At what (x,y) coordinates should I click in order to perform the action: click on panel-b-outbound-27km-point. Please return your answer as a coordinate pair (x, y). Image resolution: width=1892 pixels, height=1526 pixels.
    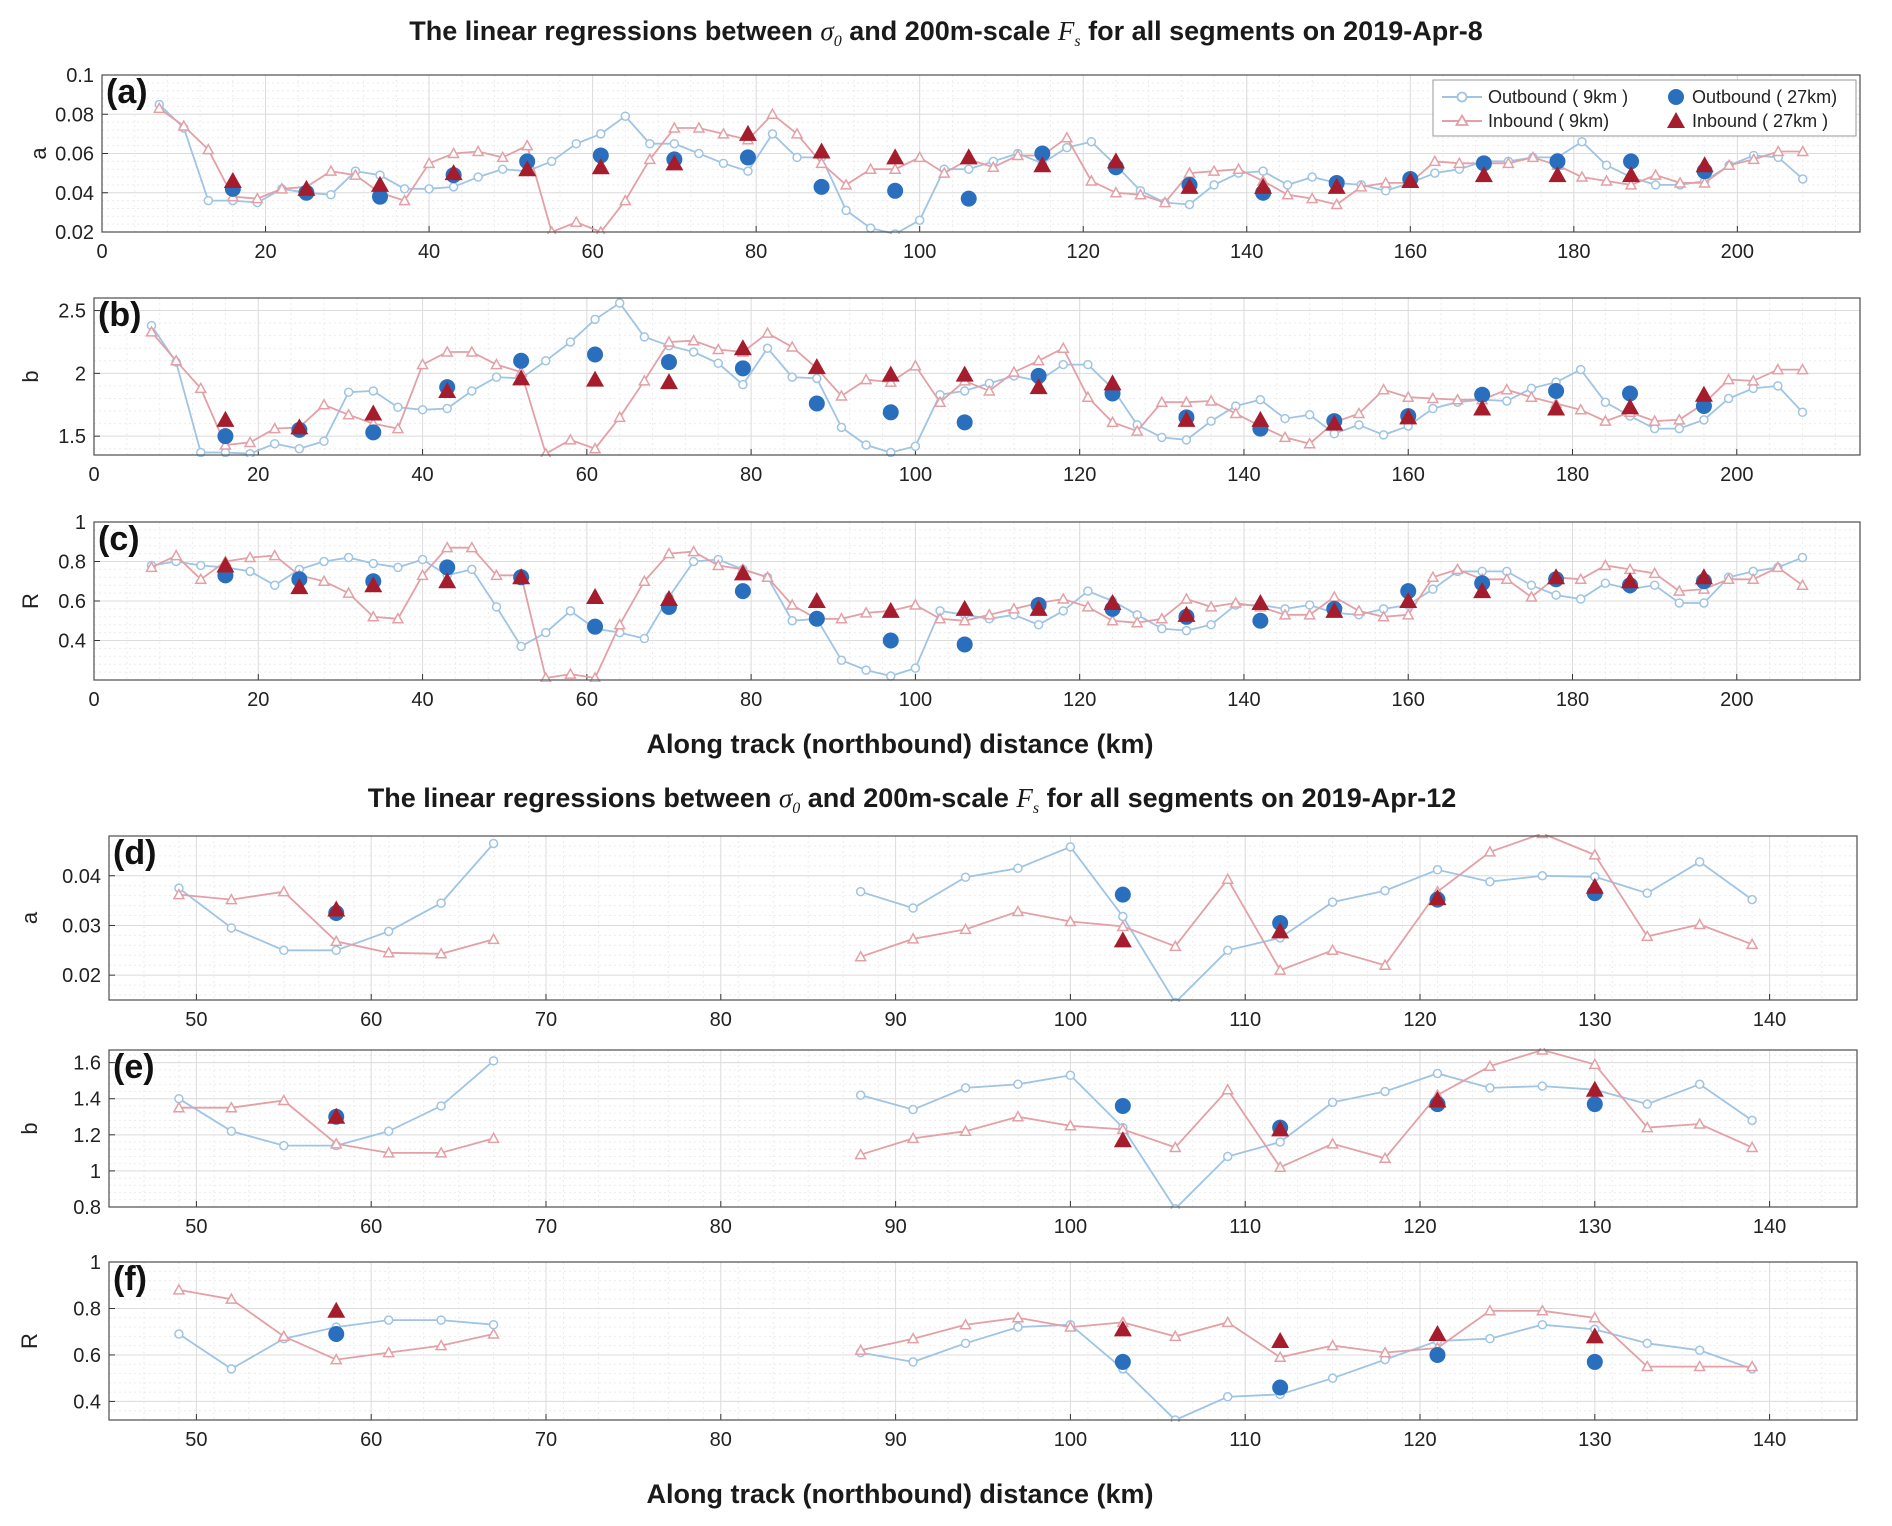
    Looking at the image, I should click on (668, 362).